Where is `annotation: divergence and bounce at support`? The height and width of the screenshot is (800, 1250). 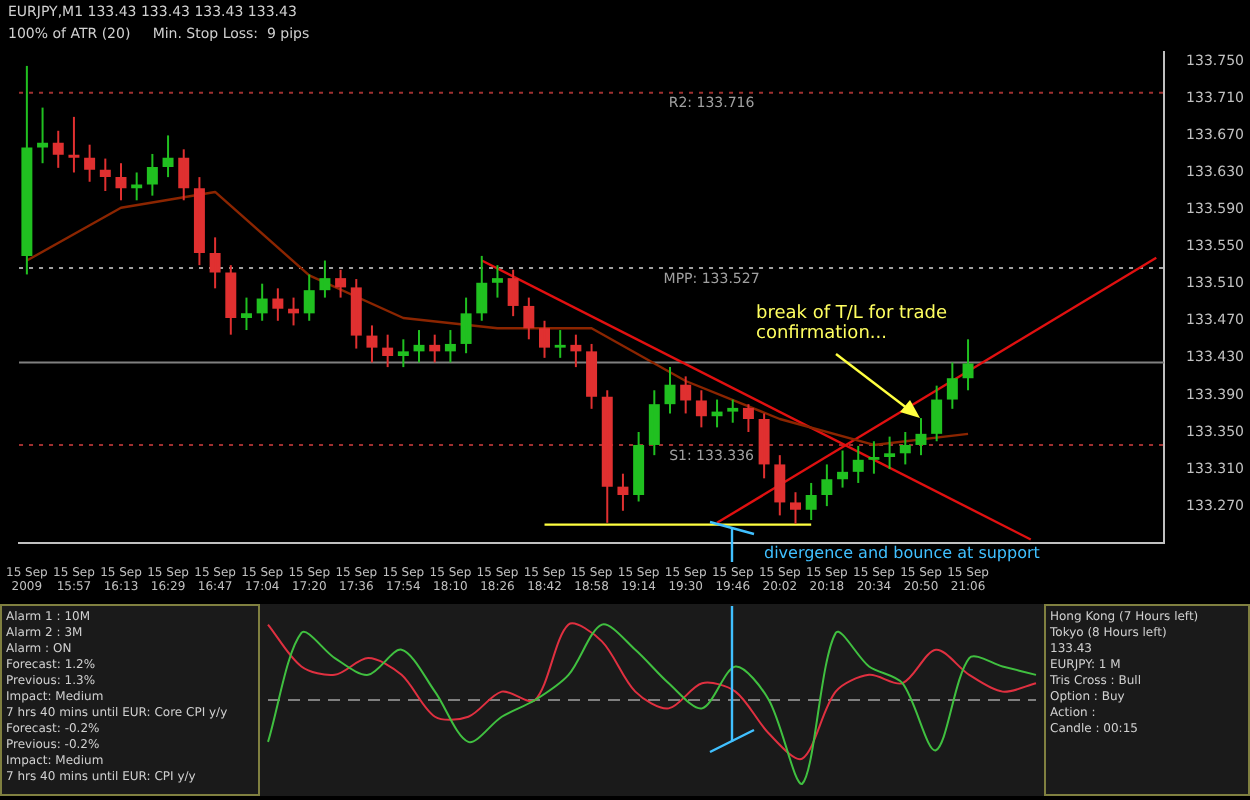
annotation: divergence and bounce at support is located at coordinates (902, 553).